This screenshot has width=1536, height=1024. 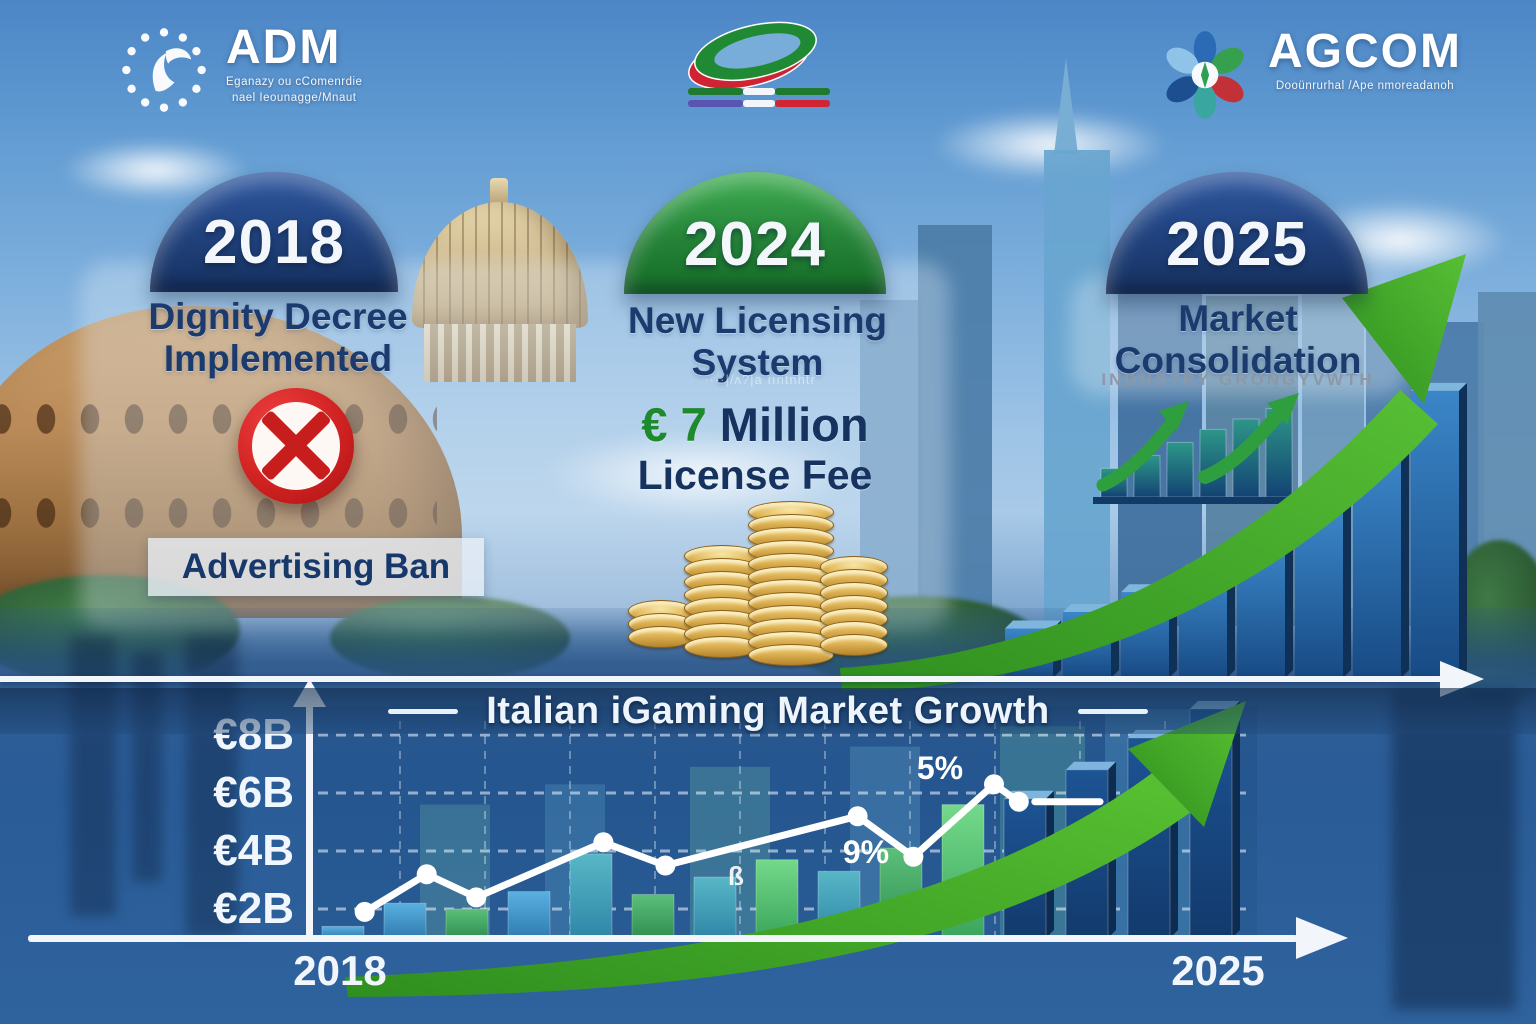 I want to click on license-fee-label: License Fee, so click(x=755, y=475).